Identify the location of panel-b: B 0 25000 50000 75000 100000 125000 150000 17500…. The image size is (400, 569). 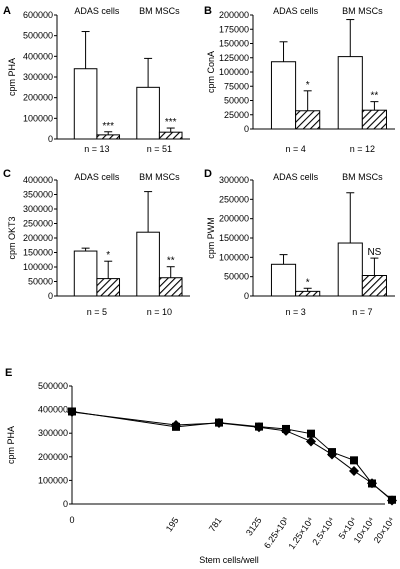
(299, 79).